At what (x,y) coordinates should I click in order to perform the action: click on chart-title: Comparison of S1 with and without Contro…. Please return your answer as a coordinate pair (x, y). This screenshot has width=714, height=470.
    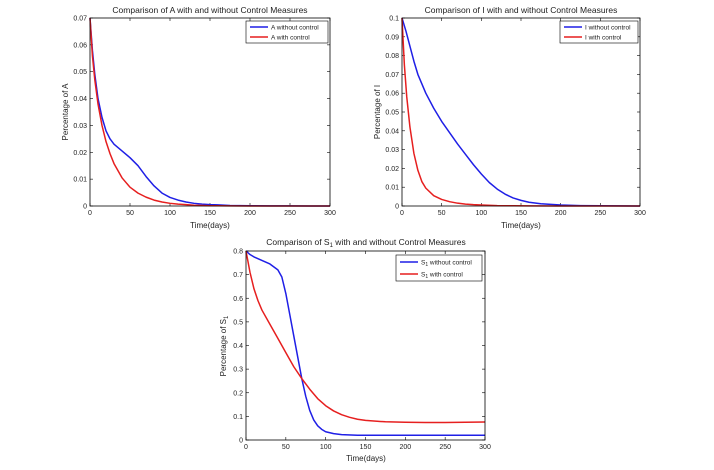
    Looking at the image, I should click on (365, 243).